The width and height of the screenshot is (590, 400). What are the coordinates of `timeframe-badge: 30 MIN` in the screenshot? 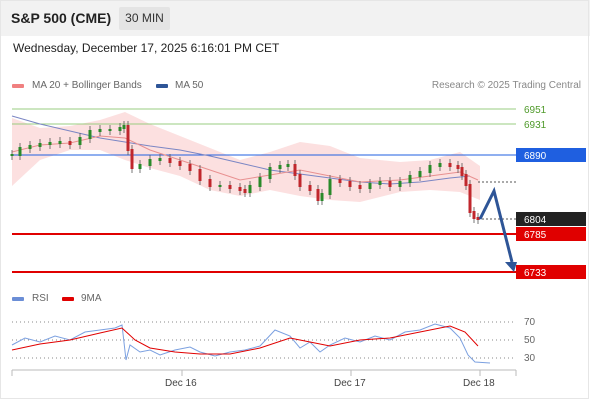 It's located at (144, 18).